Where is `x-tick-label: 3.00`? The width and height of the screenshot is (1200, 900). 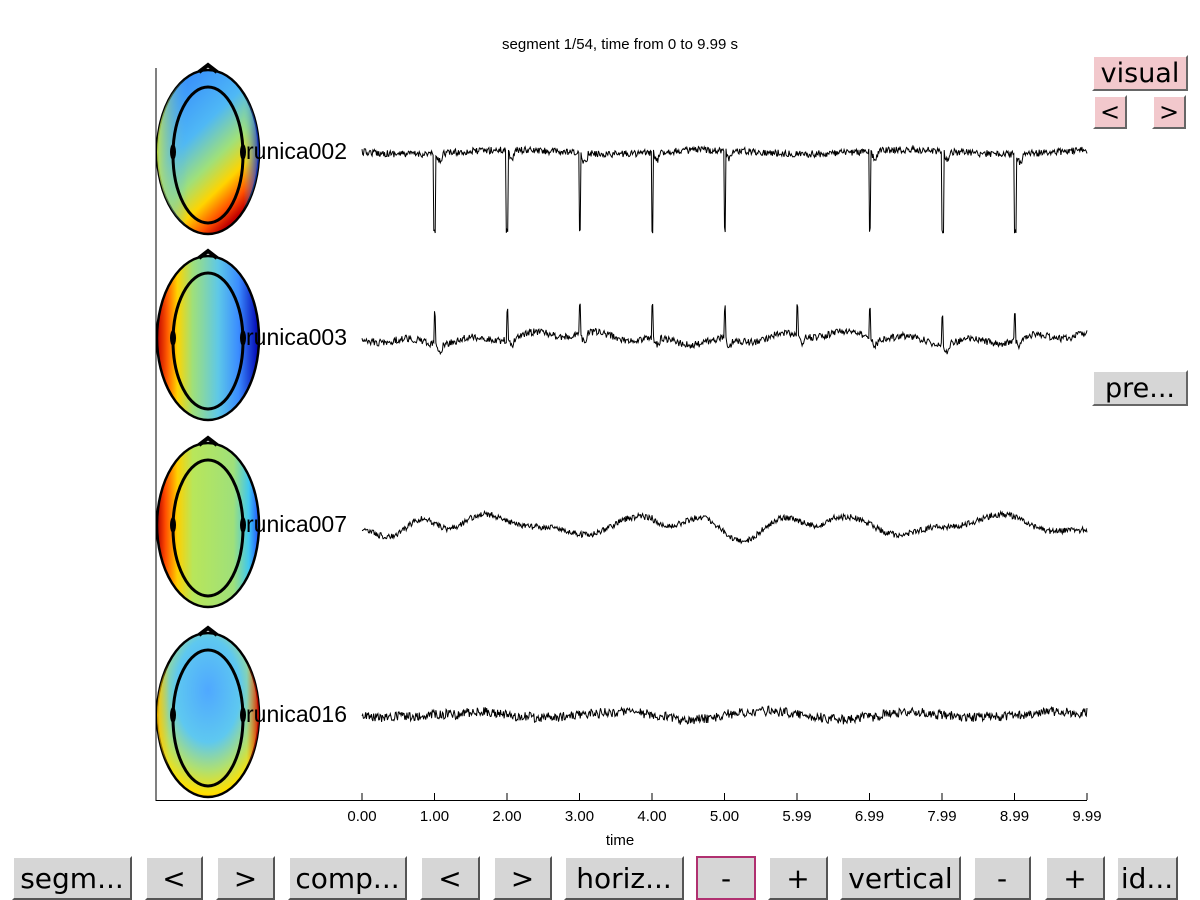 x-tick-label: 3.00 is located at coordinates (579, 816).